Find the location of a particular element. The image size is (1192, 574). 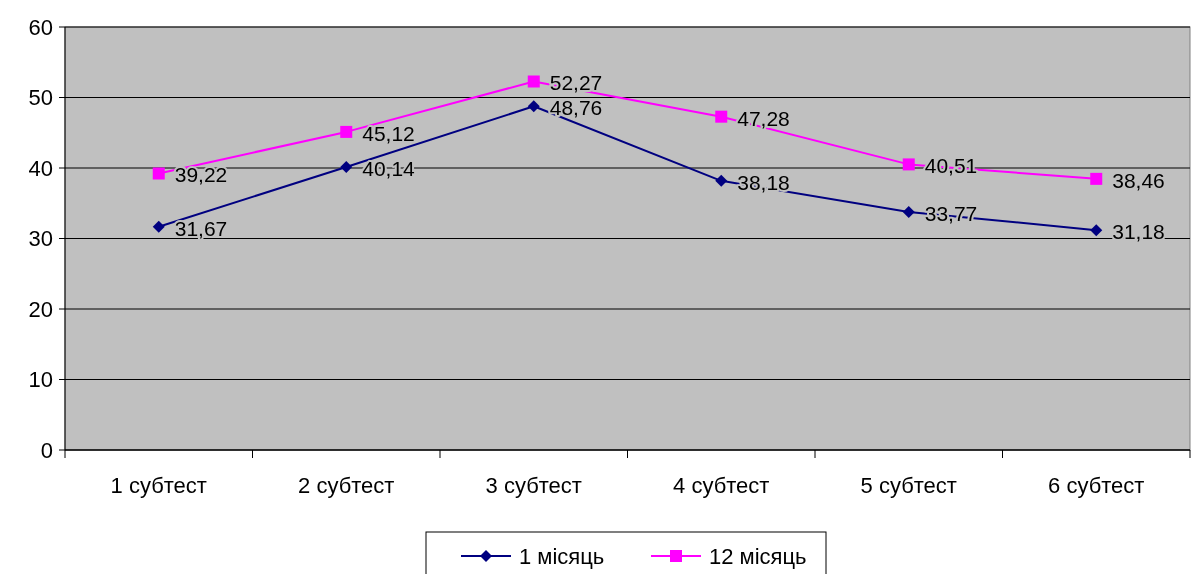

data-label: 38,46 is located at coordinates (1138, 180).